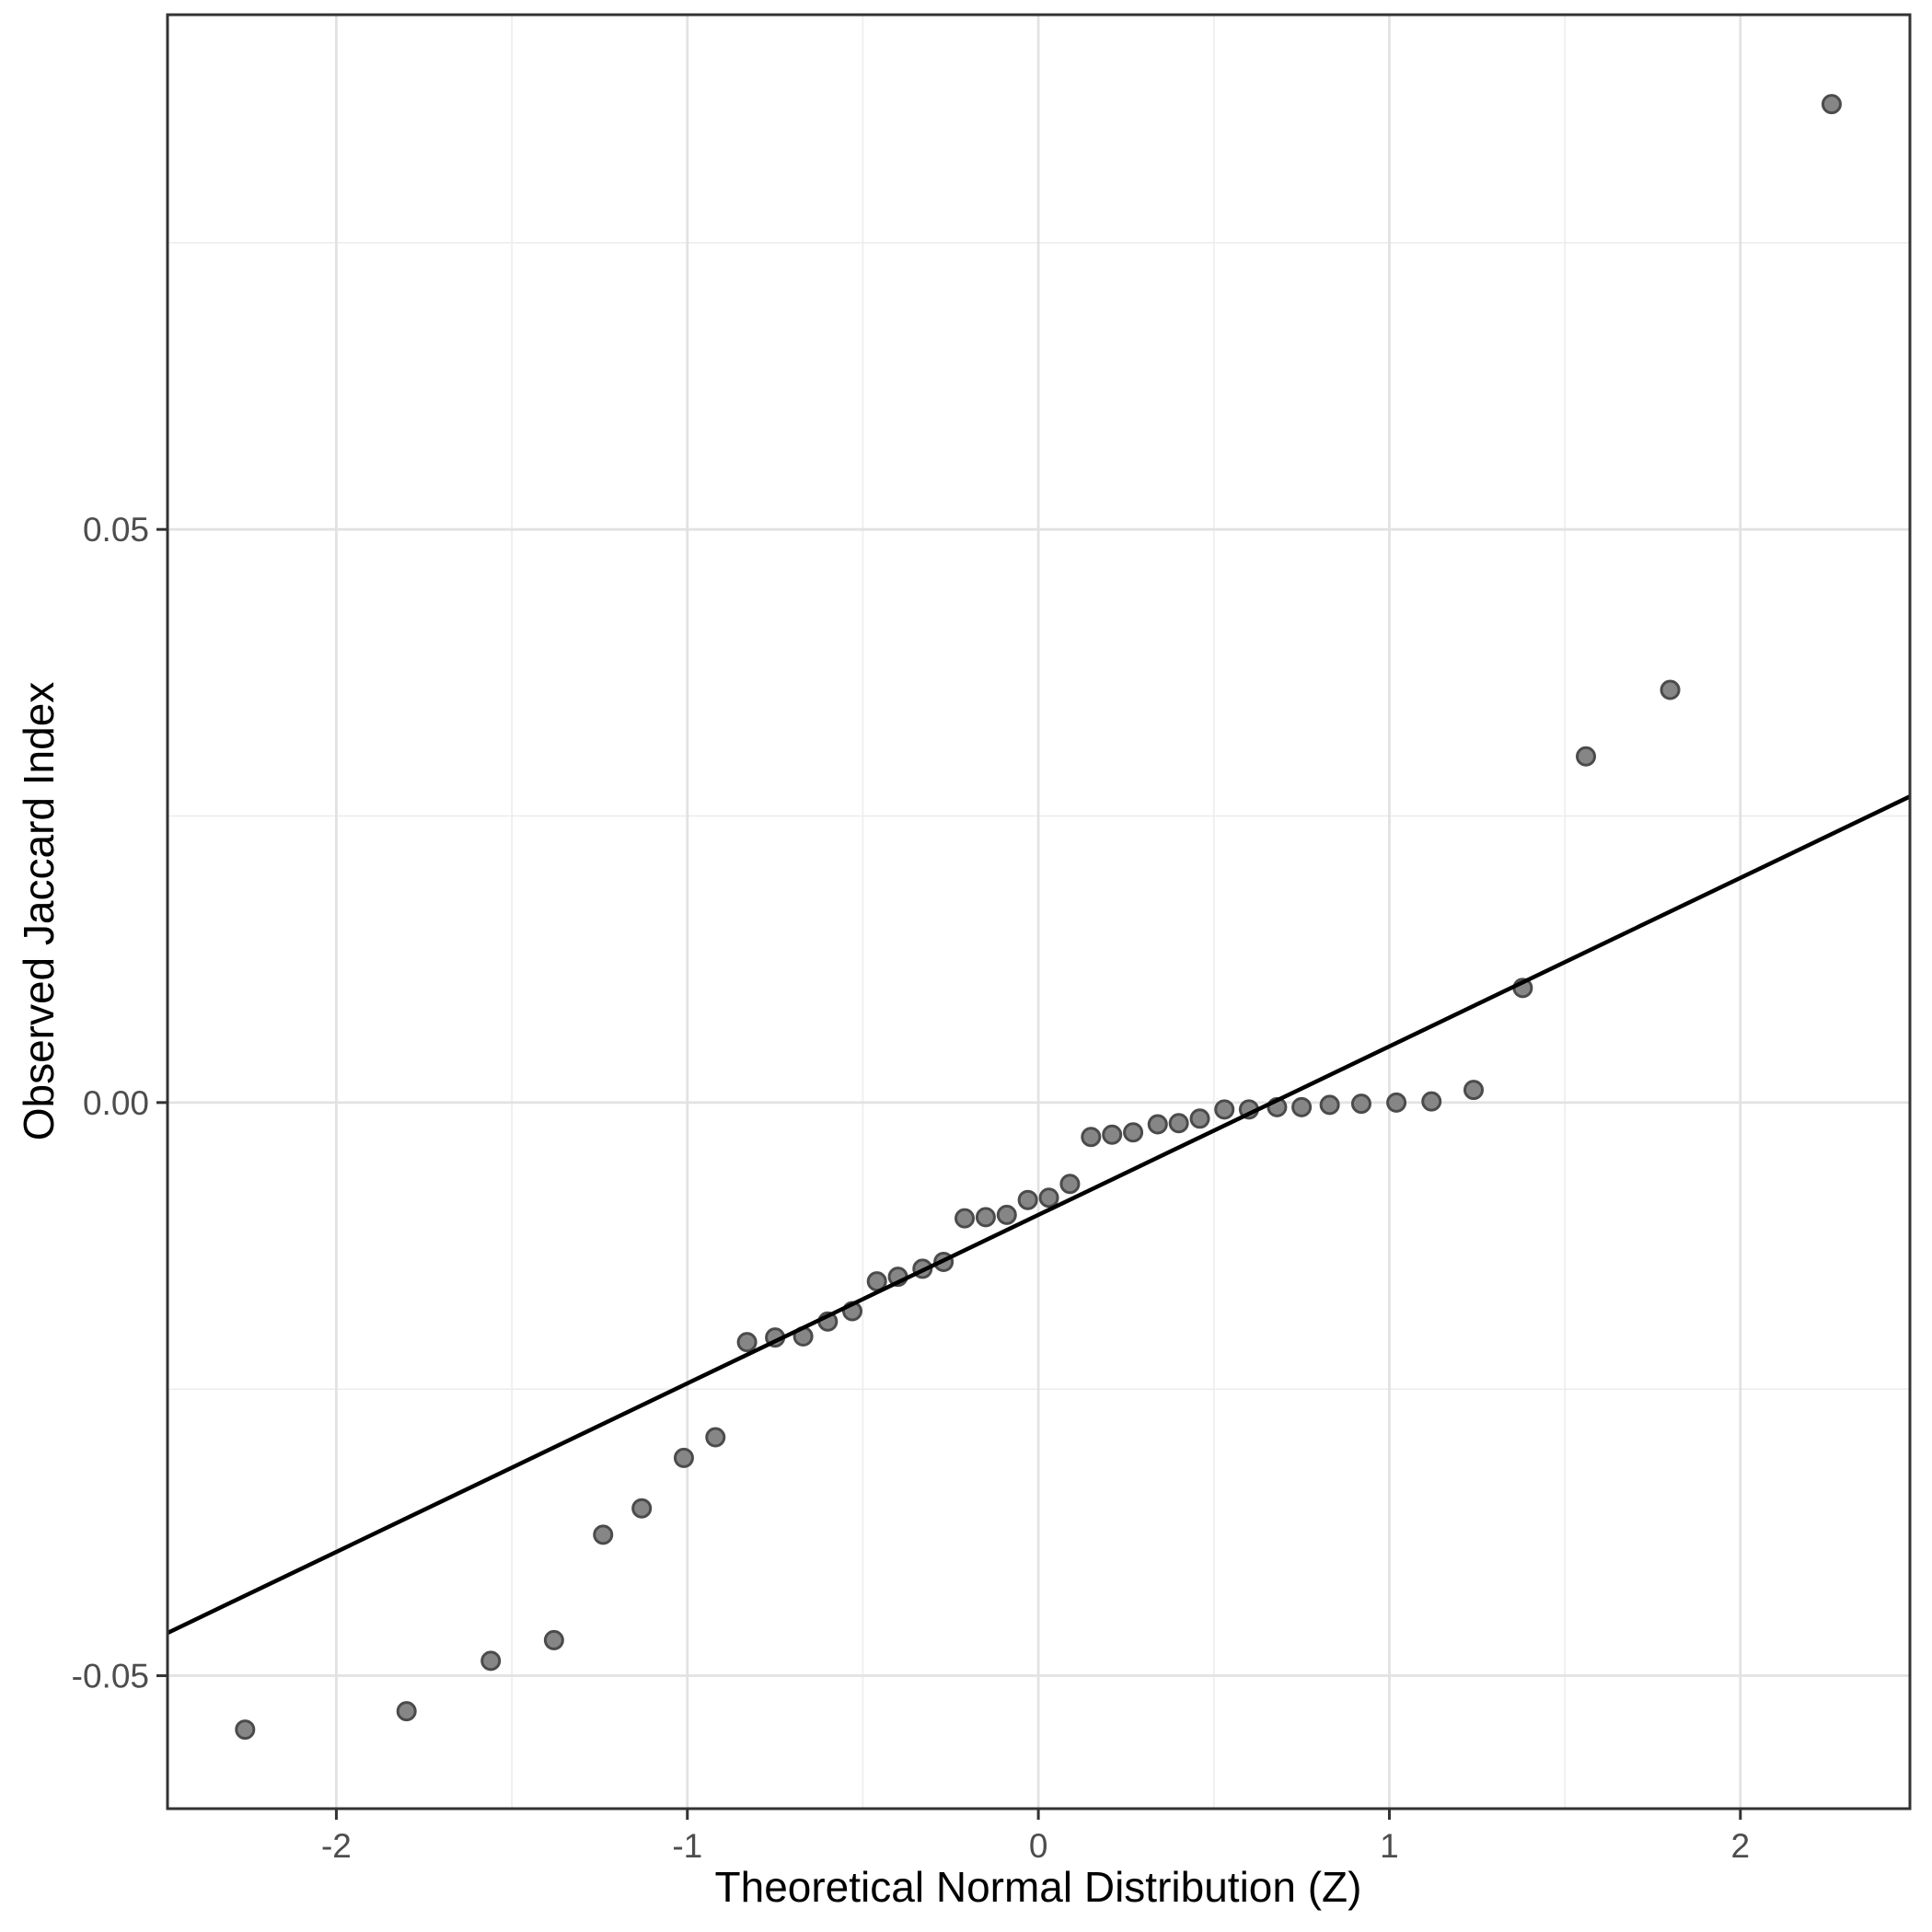 This screenshot has width=1932, height=1932. I want to click on y-tick-label: 0.05, so click(116, 530).